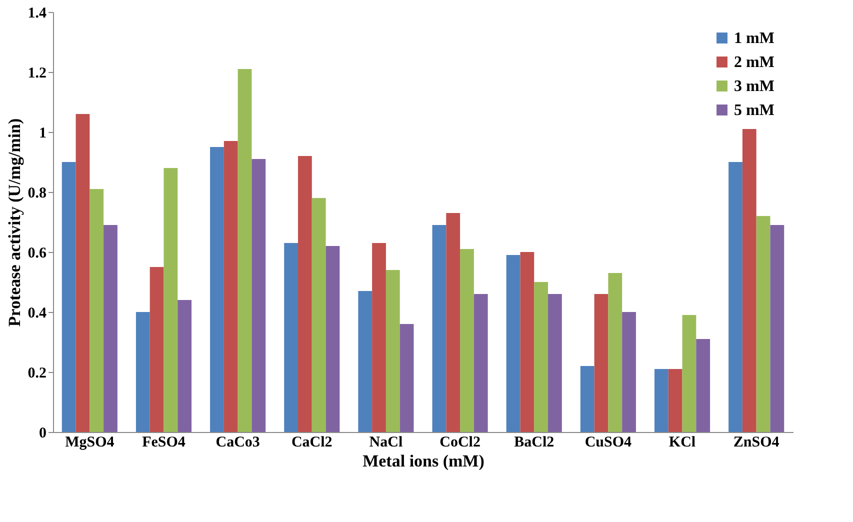 This screenshot has height=522, width=853. What do you see at coordinates (37, 74) in the screenshot?
I see `y-tick-label: 1.2` at bounding box center [37, 74].